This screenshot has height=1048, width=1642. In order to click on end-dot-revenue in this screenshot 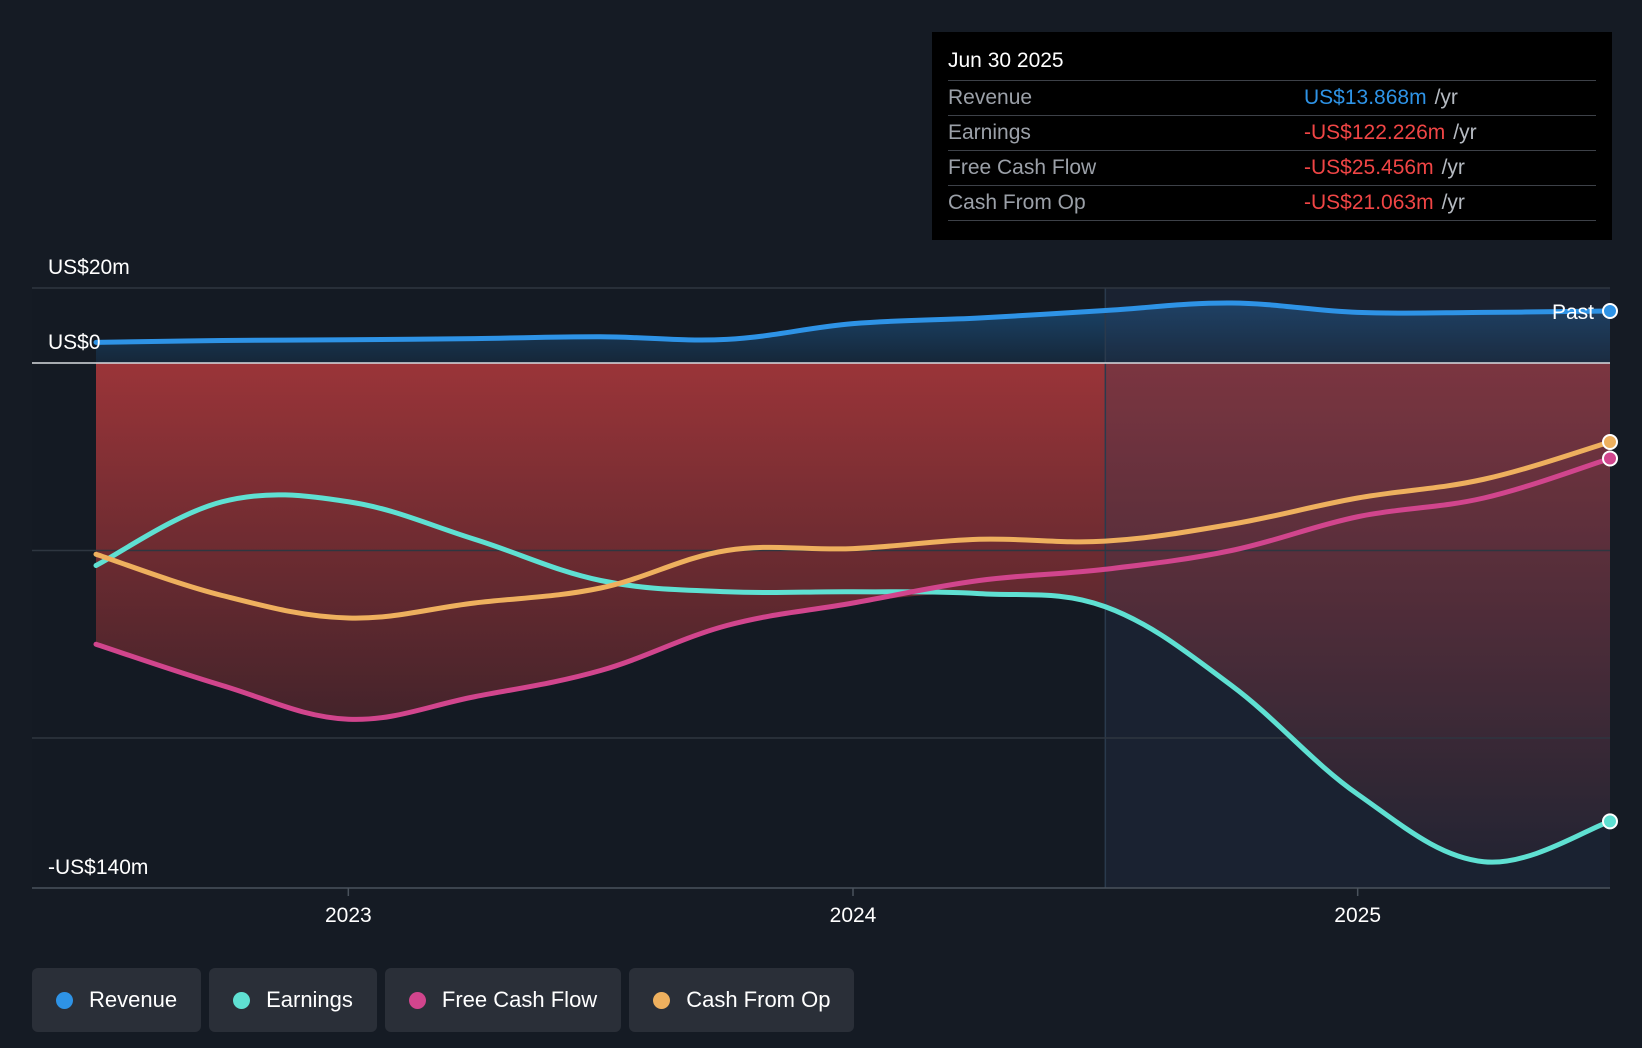, I will do `click(1610, 310)`.